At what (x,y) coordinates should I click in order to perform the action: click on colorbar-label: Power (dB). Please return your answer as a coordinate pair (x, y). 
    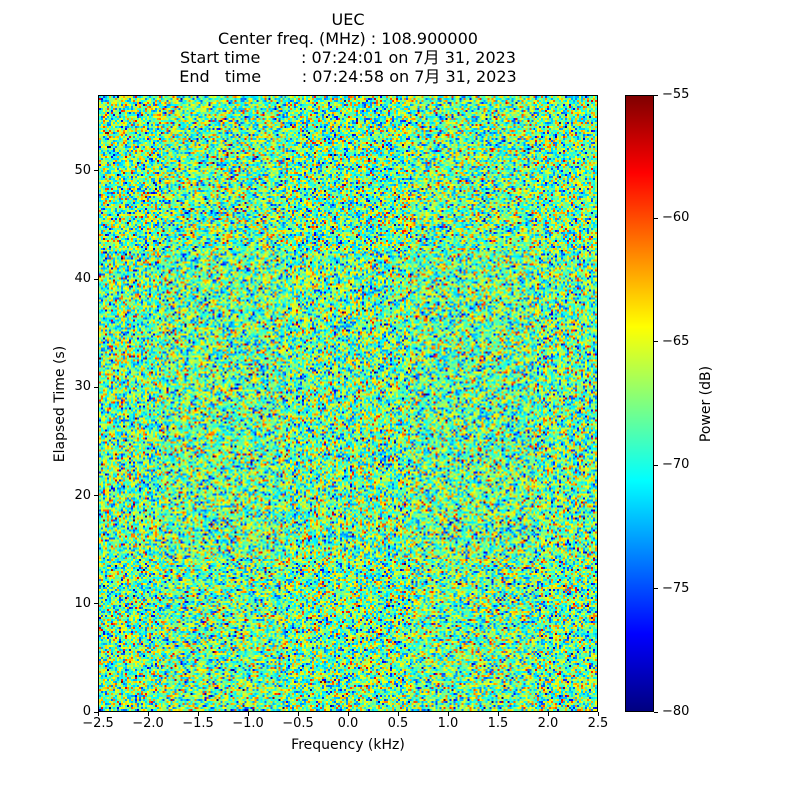
    Looking at the image, I should click on (706, 403).